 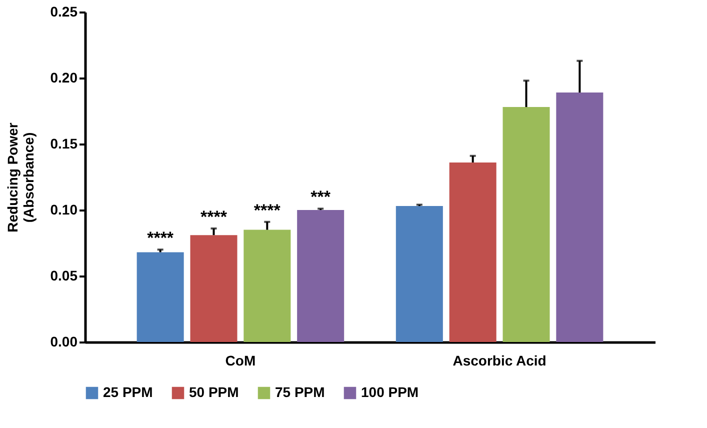 What do you see at coordinates (390, 392) in the screenshot?
I see `legend-label: 100 PPM` at bounding box center [390, 392].